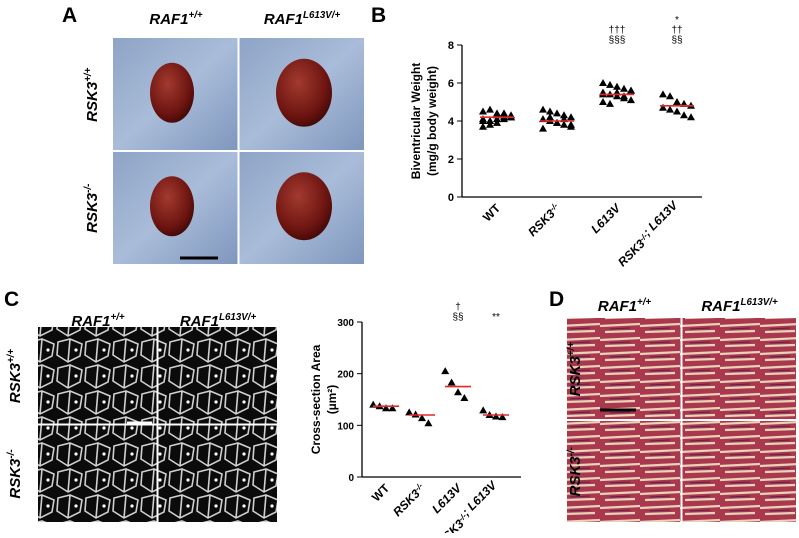 This screenshot has height=538, width=799. Describe the element at coordinates (345, 375) in the screenshot. I see `y-tick-label: 200` at that location.